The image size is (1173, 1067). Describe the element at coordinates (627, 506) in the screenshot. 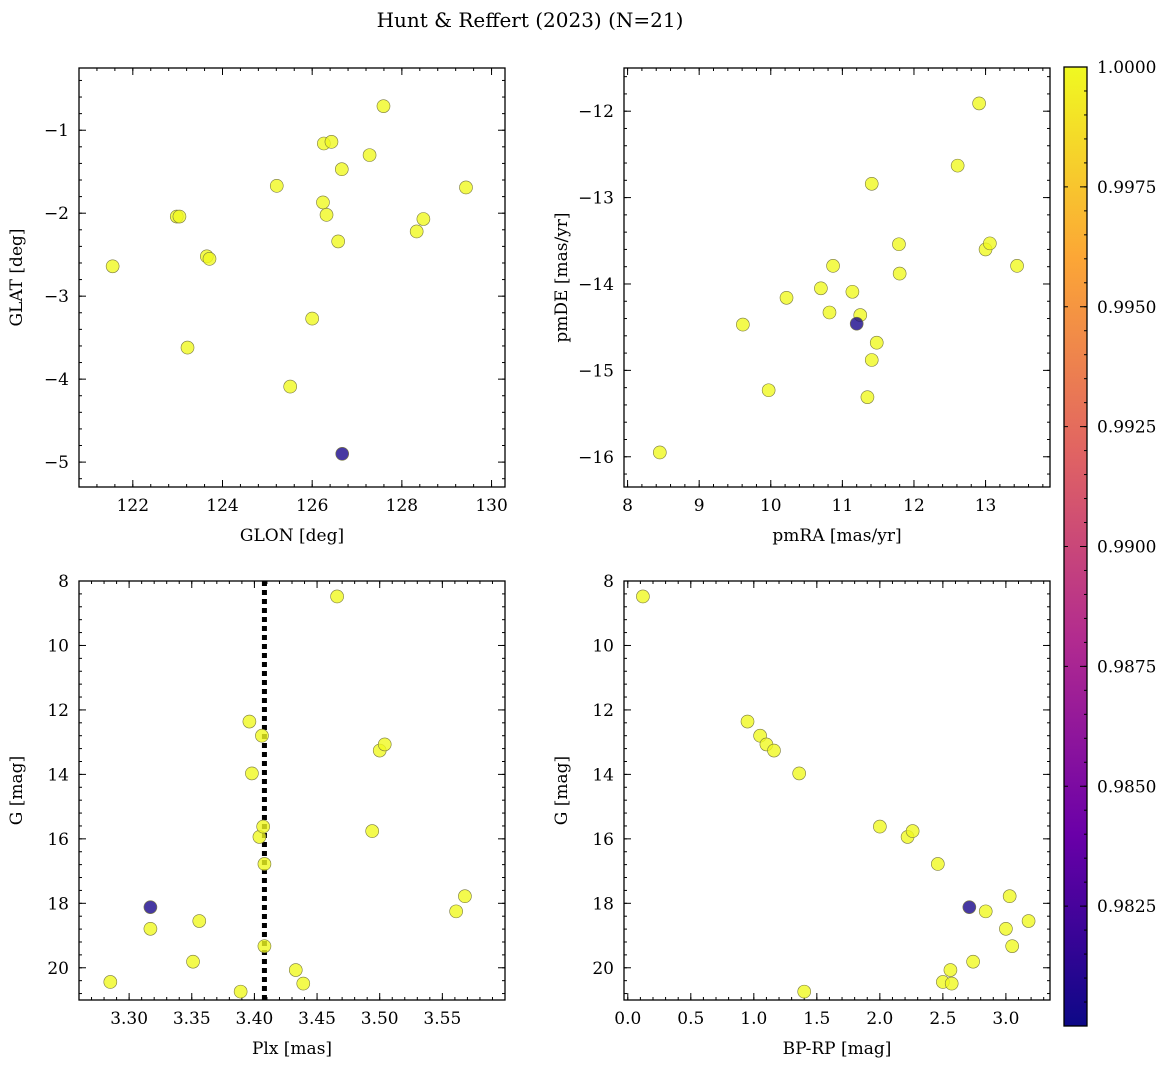

I see `x-tick-label: 8` at that location.